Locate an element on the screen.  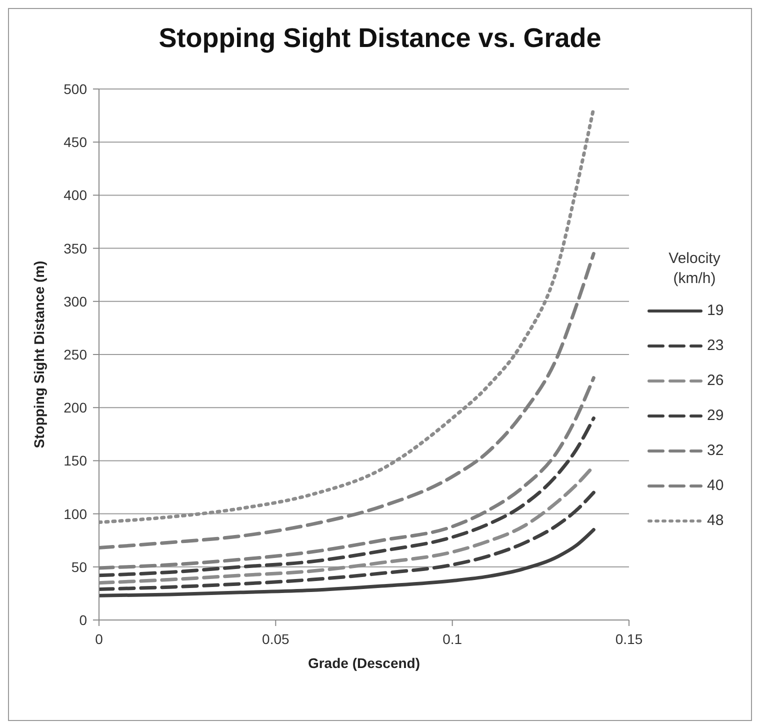
legend-label: 40 is located at coordinates (715, 485).